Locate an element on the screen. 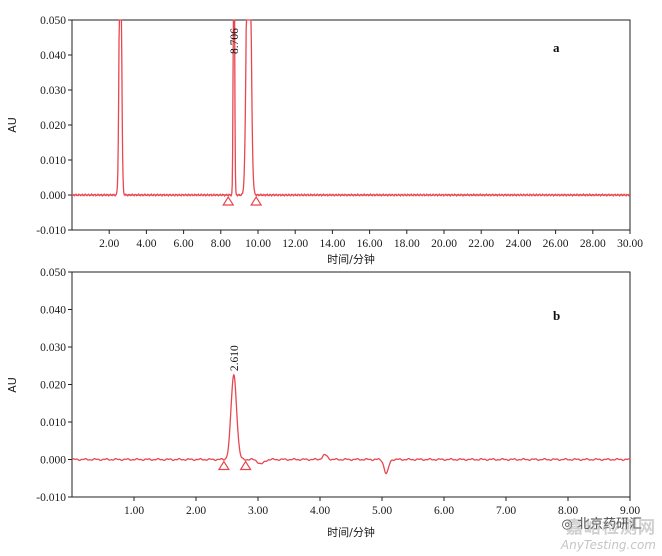 The image size is (662, 556). panel-letter-b: b is located at coordinates (556, 315).